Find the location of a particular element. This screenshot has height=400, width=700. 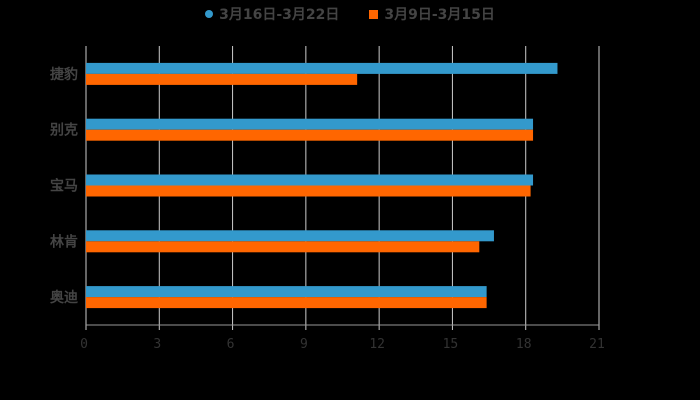

x-tick-label: 0 is located at coordinates (84, 344).